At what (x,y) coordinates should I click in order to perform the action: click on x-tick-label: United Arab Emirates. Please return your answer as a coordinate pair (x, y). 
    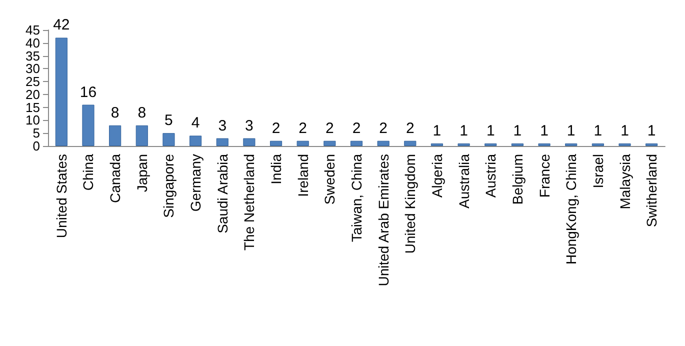
    Looking at the image, I should click on (383, 220).